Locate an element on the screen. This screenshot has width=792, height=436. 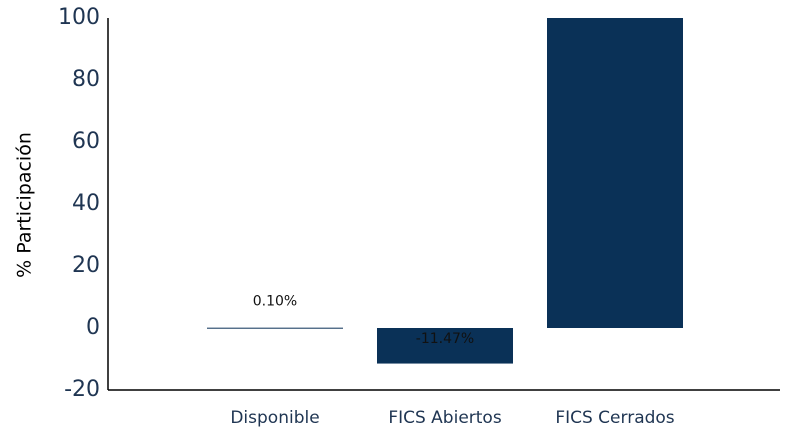
value-label: -11.47% is located at coordinates (445, 339).